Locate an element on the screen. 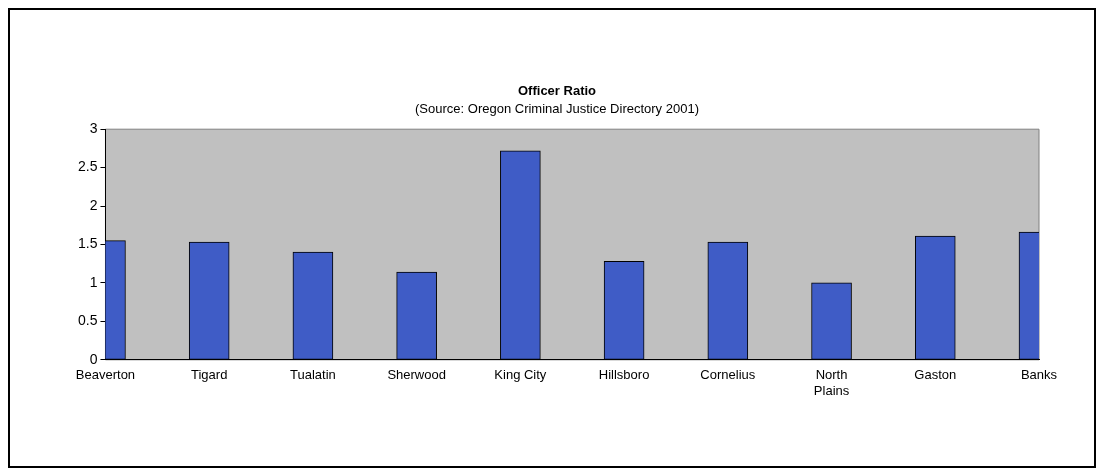  y-tick-label: 2.5 is located at coordinates (87, 166).